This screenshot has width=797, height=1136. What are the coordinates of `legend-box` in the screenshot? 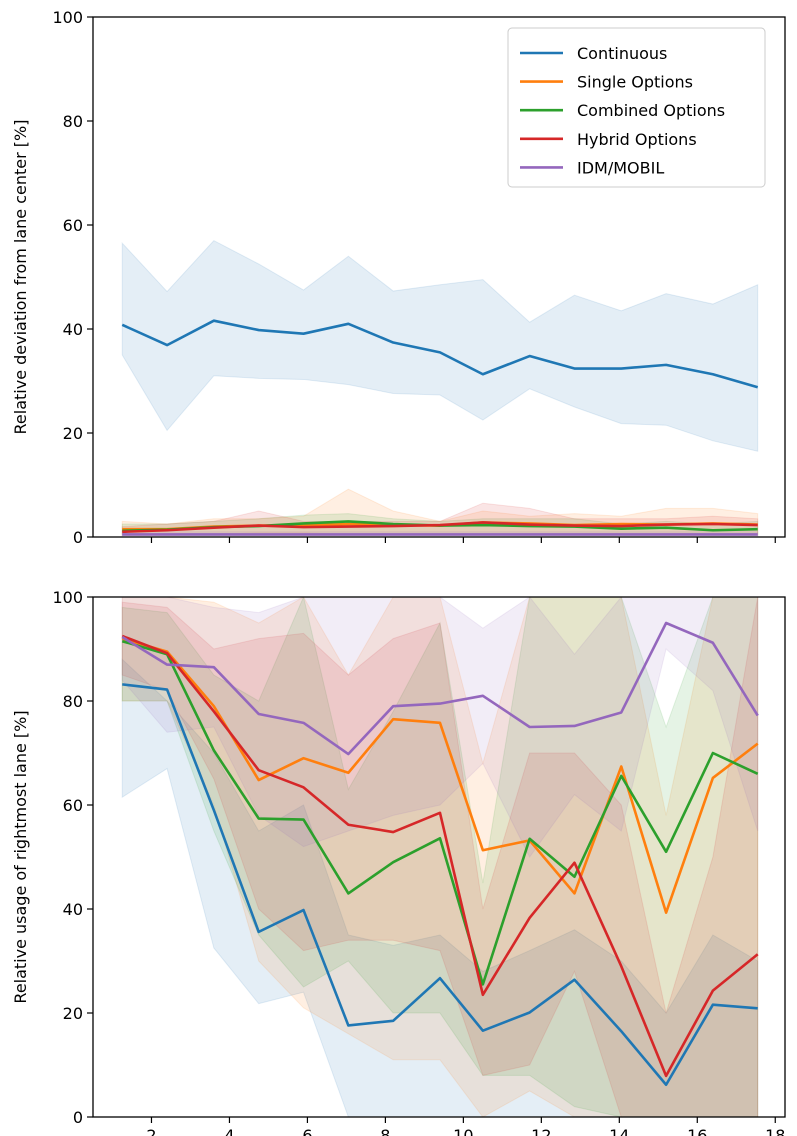 It's located at (636, 107).